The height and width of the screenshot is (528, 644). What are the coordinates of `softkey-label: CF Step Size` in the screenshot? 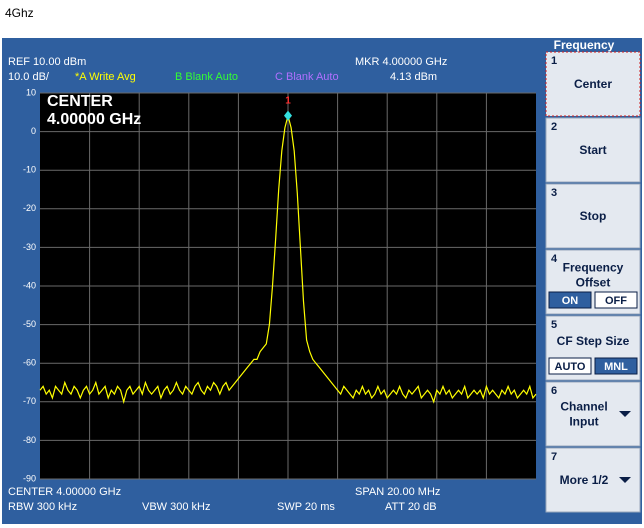 It's located at (593, 341).